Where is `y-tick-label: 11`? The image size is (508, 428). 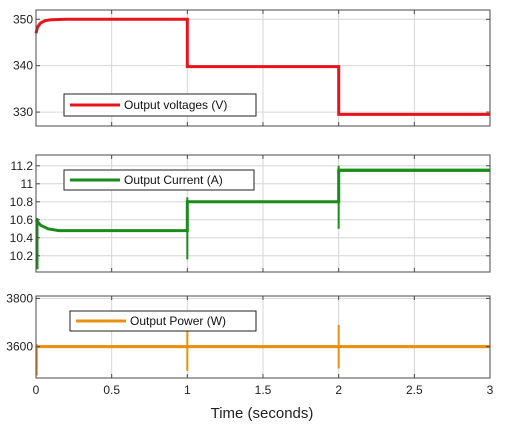
y-tick-label: 11 is located at coordinates (27, 184).